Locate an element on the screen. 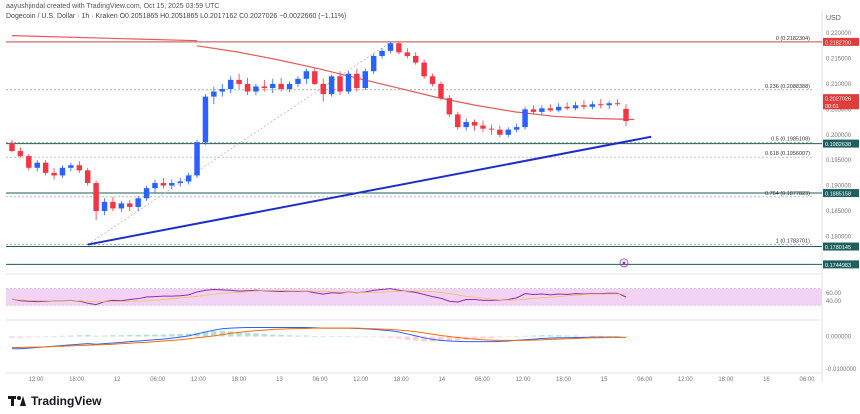 This screenshot has height=414, width=860. price-tick-label: 0.180000 is located at coordinates (839, 237).